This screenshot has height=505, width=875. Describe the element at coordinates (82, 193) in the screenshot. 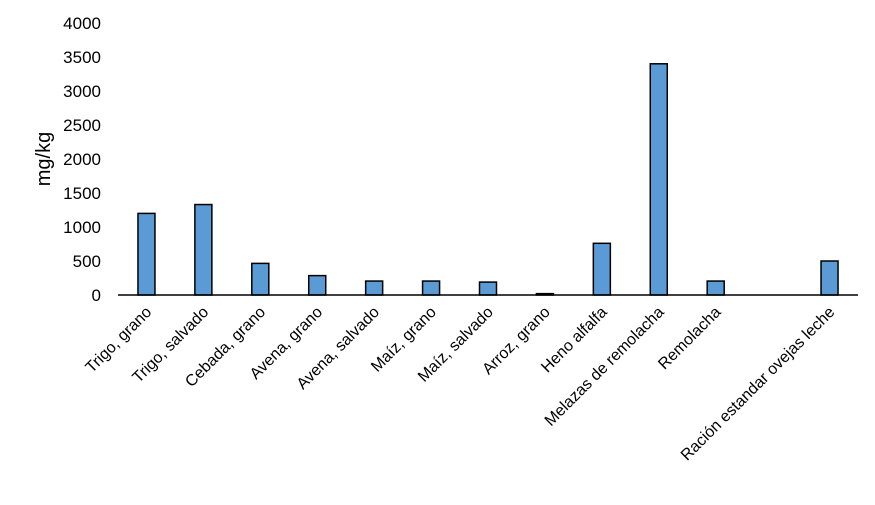

I see `y-tick-label: 1500` at that location.